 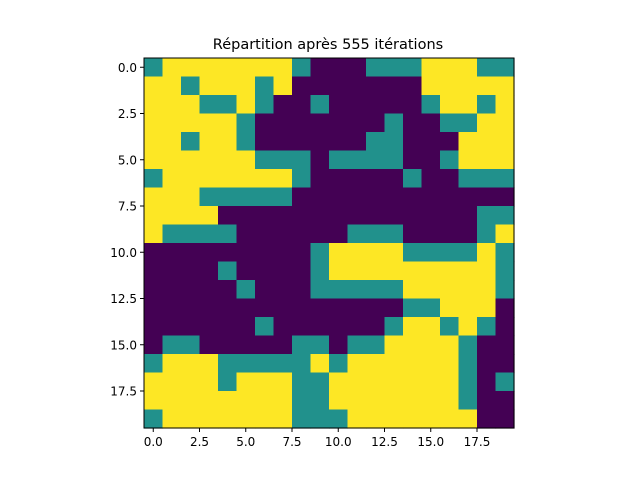 I want to click on x-axis: 0.0 2.5 5.0 7.5 10.0 12.5 15.0 17.5, so click(x=317, y=438).